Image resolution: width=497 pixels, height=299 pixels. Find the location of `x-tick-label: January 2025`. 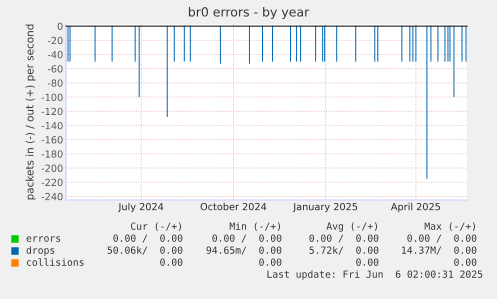

x-tick-label: January 2025 is located at coordinates (325, 207).